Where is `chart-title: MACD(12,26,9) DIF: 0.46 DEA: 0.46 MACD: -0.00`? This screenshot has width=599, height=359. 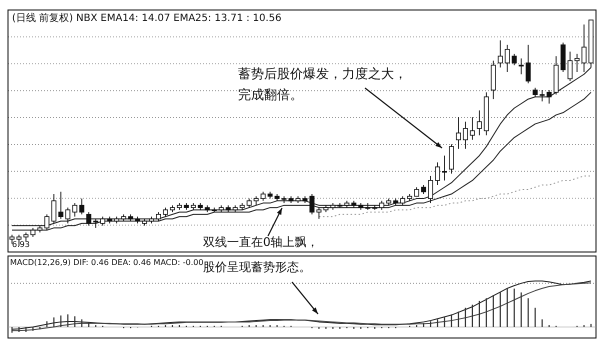 chart-title: MACD(12,26,9) DIF: 0.46 DEA: 0.46 MACD: -0.00 is located at coordinates (107, 262).